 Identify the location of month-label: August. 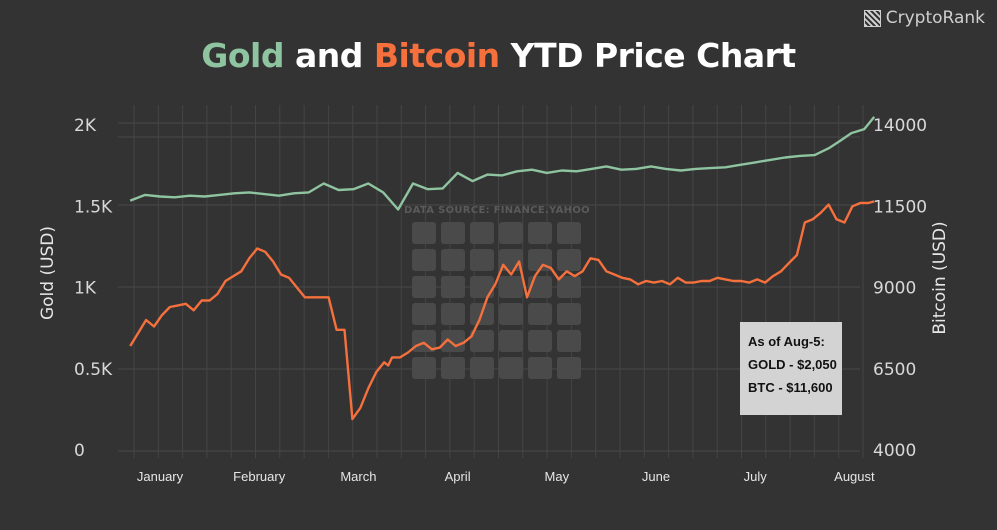
(854, 476).